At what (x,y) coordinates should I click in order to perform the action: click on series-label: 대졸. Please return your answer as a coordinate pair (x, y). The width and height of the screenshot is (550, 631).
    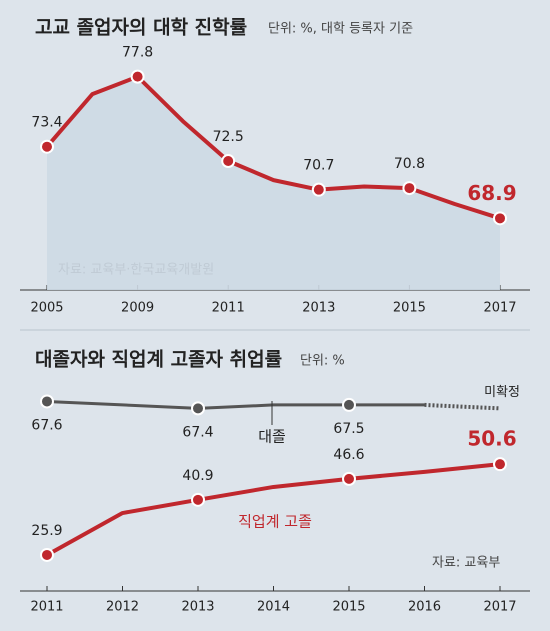
    Looking at the image, I should click on (272, 437).